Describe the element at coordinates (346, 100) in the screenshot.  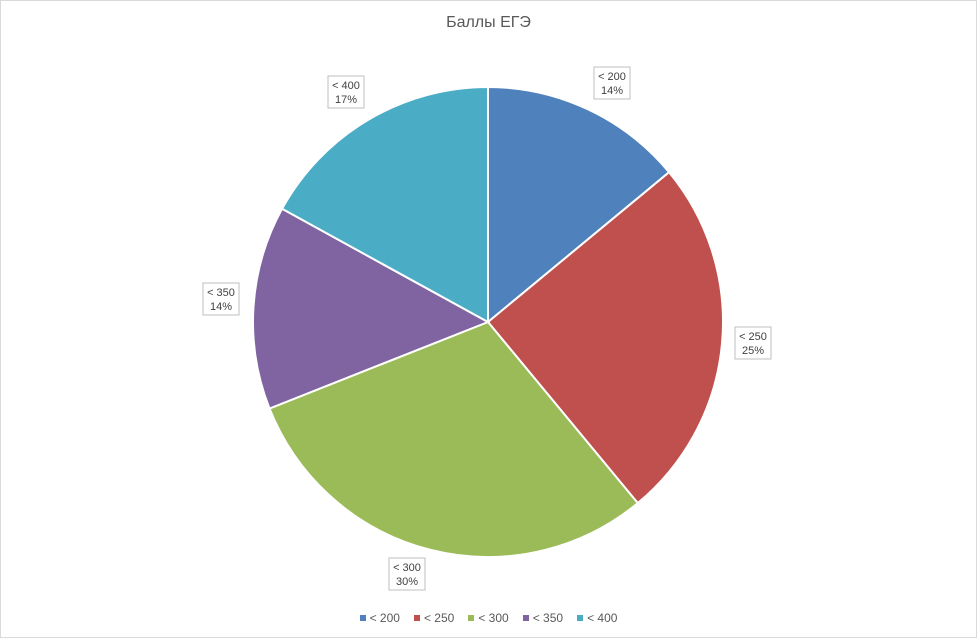
I see `data-label-percent: 17%` at that location.